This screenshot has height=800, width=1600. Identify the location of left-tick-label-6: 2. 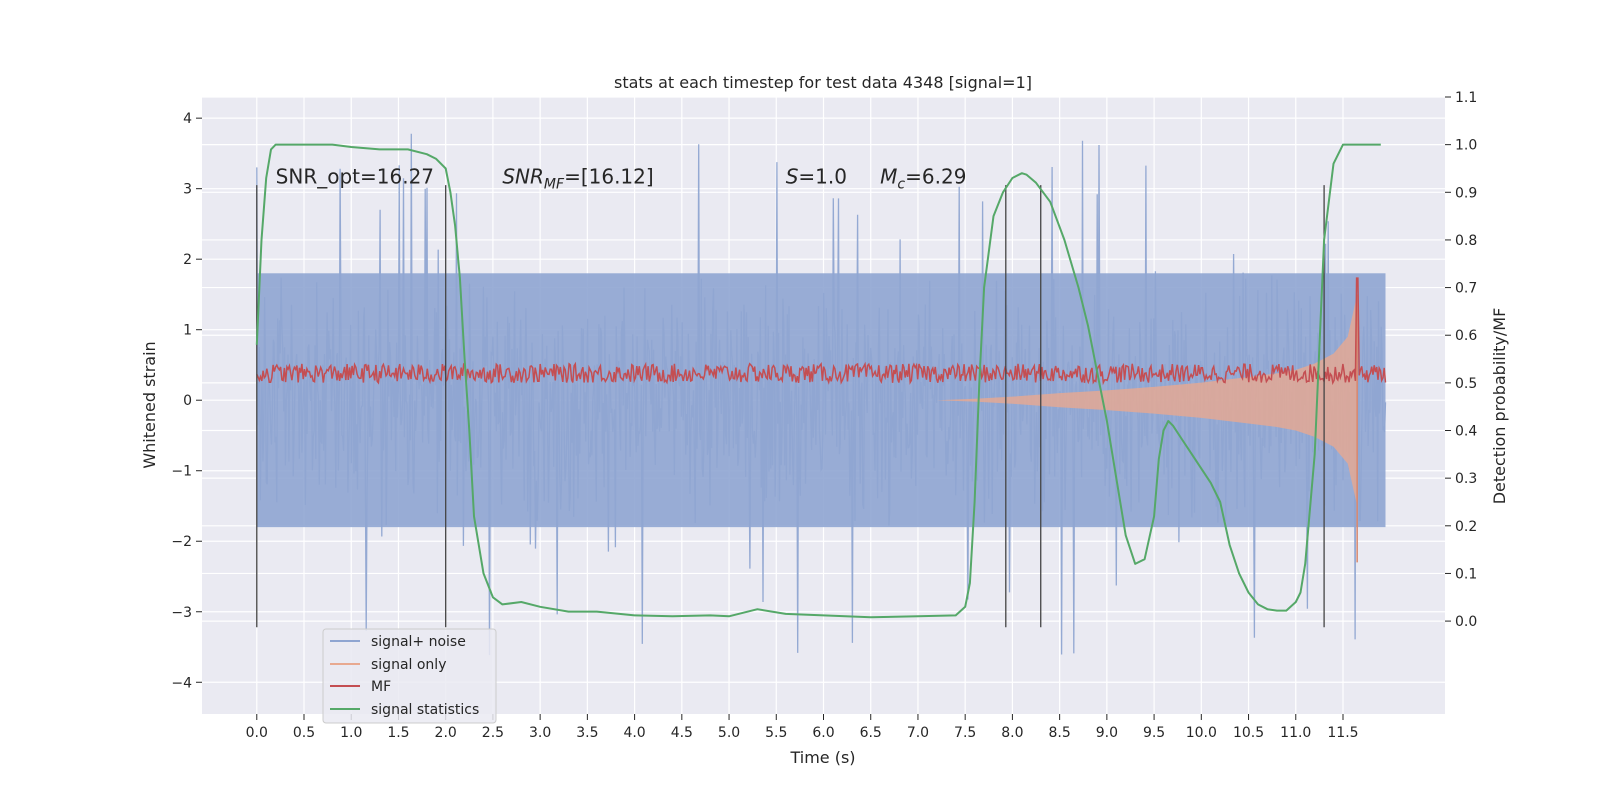
(187, 260).